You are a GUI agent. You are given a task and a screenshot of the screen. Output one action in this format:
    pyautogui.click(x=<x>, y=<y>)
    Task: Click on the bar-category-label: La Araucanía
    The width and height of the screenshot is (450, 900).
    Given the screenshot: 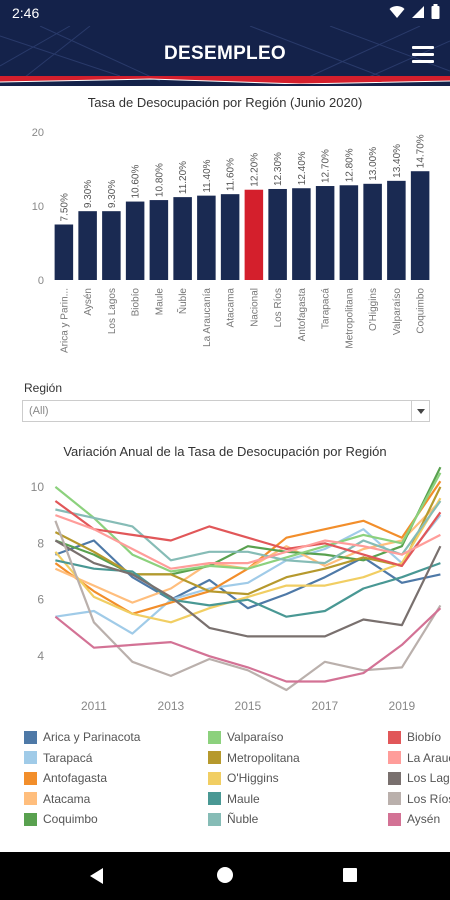 What is the action you would take?
    pyautogui.click(x=207, y=317)
    